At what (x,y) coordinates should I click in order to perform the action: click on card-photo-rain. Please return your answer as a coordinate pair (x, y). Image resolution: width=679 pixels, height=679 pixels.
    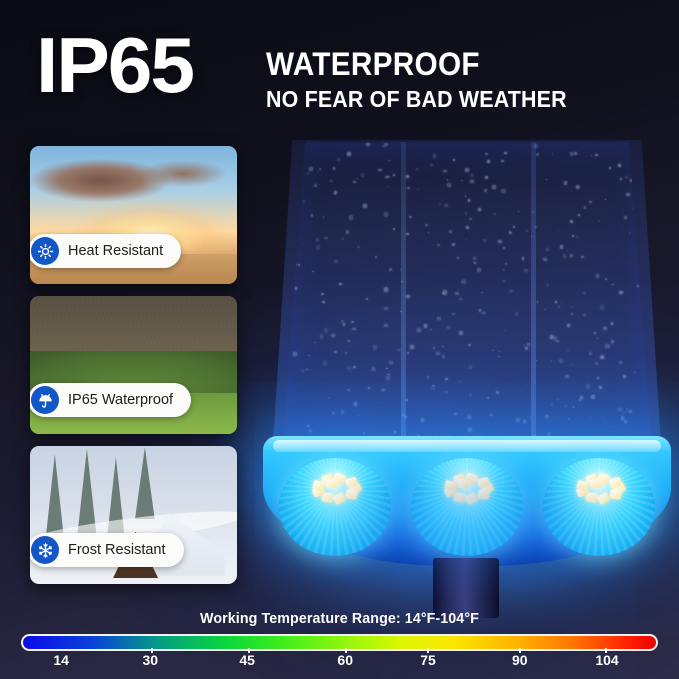
    Looking at the image, I should click on (133, 365).